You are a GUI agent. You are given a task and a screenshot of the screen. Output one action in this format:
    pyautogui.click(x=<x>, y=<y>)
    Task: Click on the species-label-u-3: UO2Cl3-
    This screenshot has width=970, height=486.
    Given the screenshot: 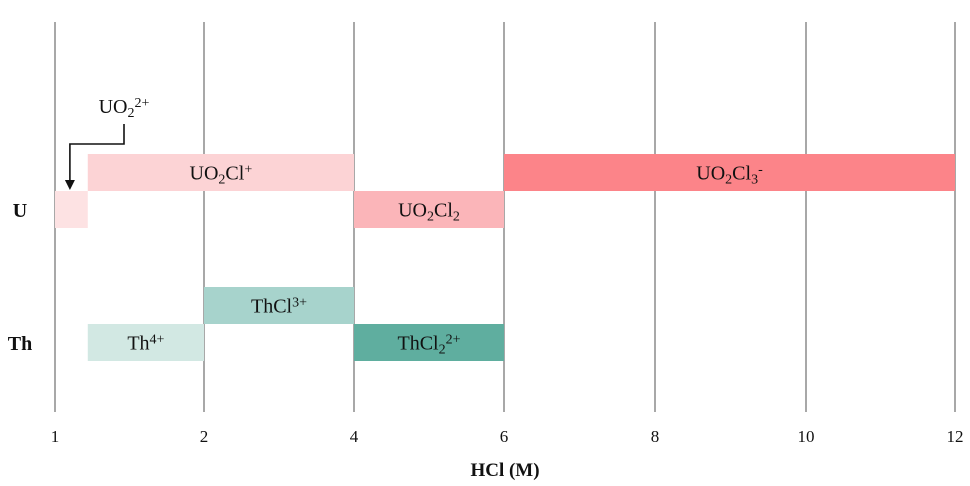 What is the action you would take?
    pyautogui.click(x=729, y=175)
    